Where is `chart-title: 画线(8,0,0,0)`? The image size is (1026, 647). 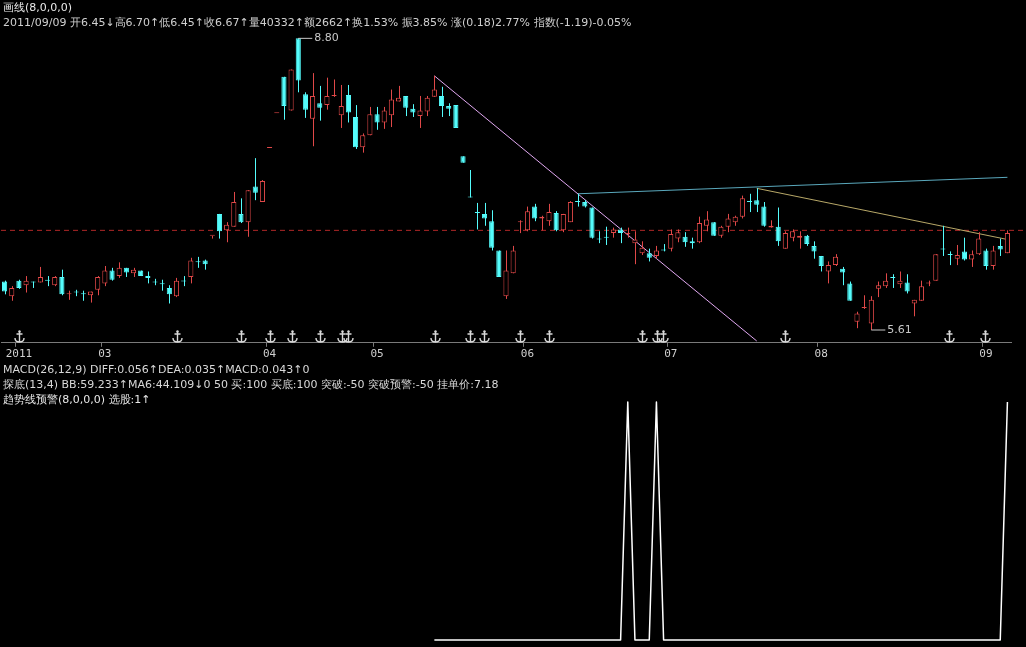 chart-title: 画线(8,0,0,0) is located at coordinates (38, 7).